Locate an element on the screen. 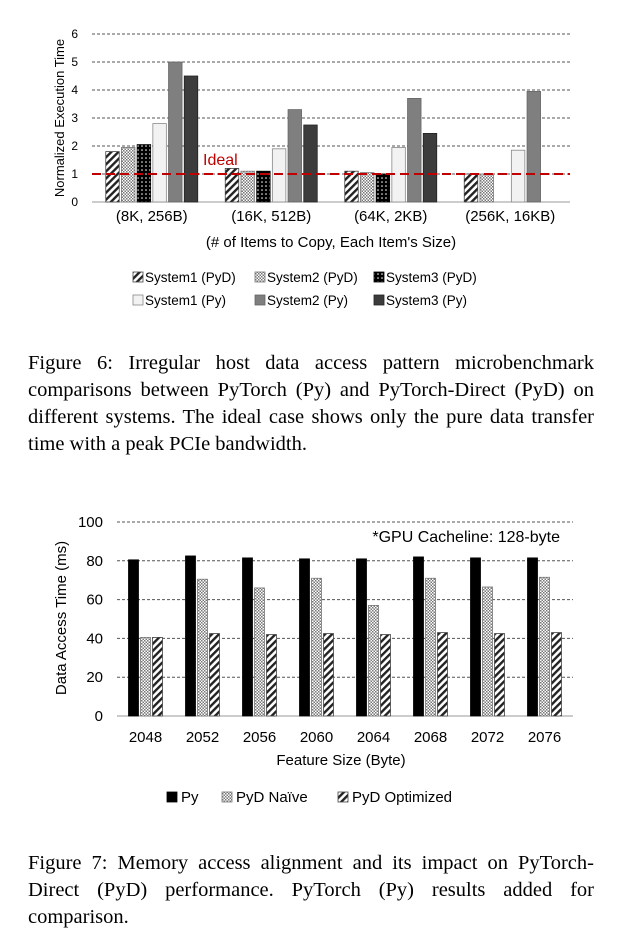  legend-label: System2 (Py) is located at coordinates (307, 300).